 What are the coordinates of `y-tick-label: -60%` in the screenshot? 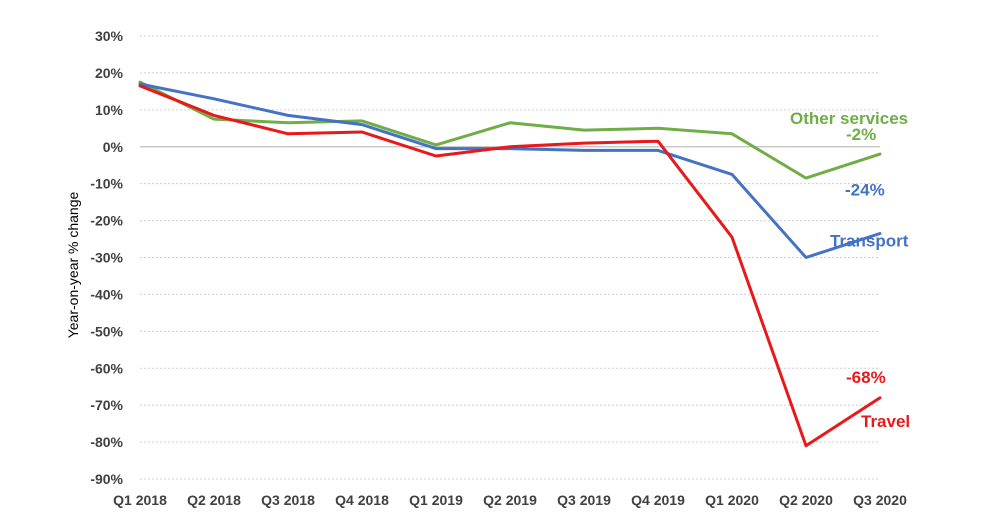 It's located at (106, 368).